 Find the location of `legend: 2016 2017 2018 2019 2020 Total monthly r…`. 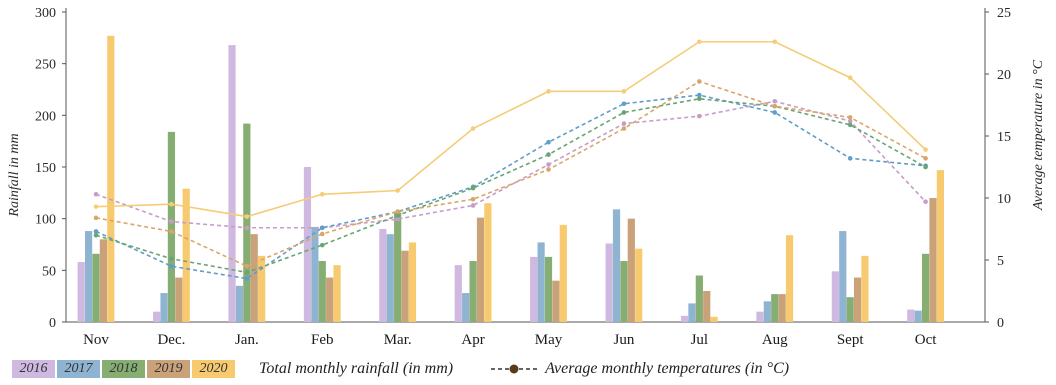

legend: 2016 2017 2018 2019 2020 Total monthly r… is located at coordinates (400, 369).